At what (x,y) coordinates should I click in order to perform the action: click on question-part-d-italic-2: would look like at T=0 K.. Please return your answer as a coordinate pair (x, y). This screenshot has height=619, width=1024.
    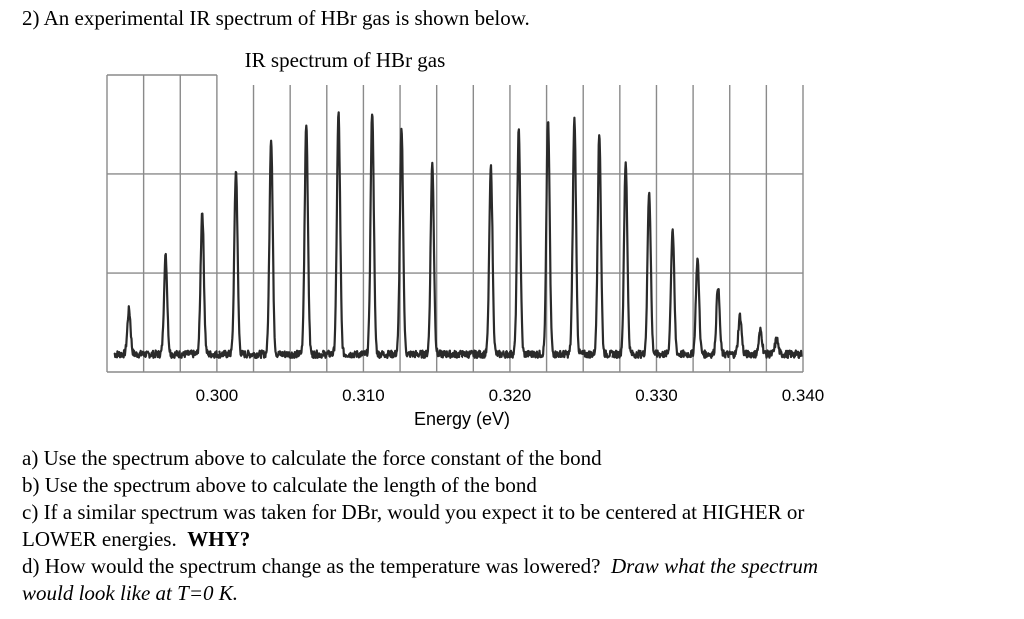
    Looking at the image, I should click on (130, 593).